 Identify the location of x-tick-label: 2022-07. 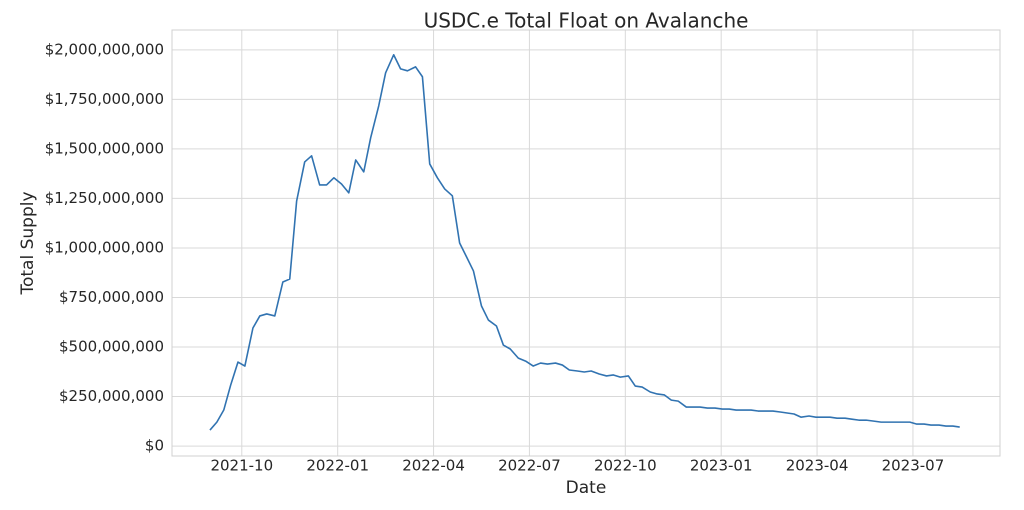
(529, 466).